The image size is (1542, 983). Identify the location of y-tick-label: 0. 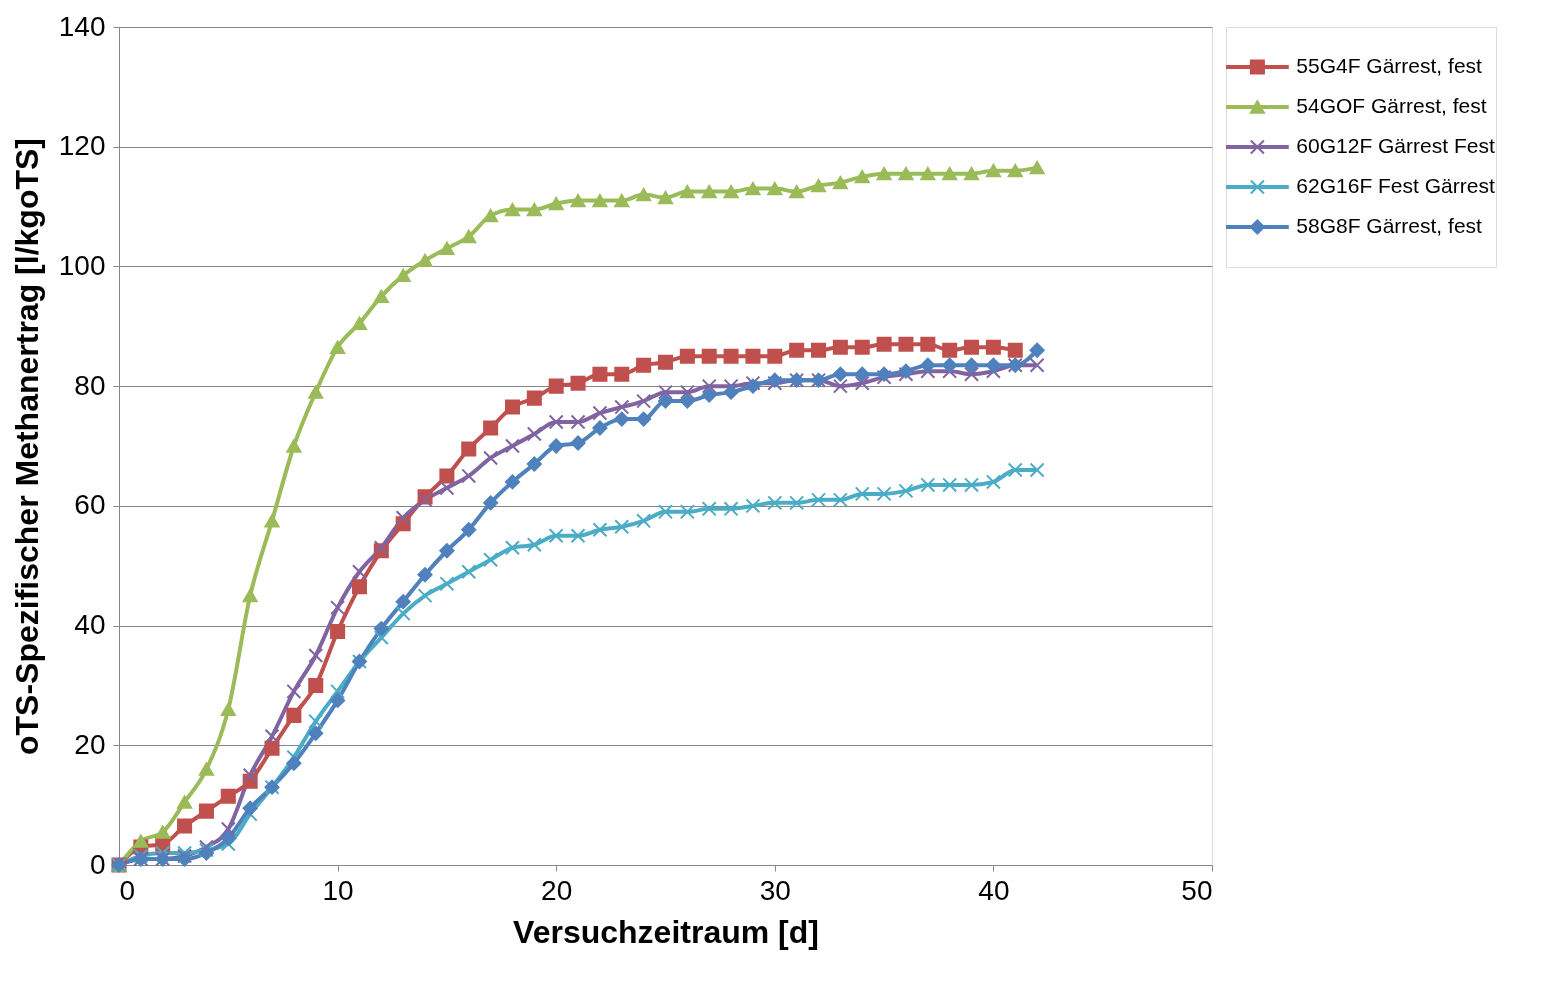
(97, 864).